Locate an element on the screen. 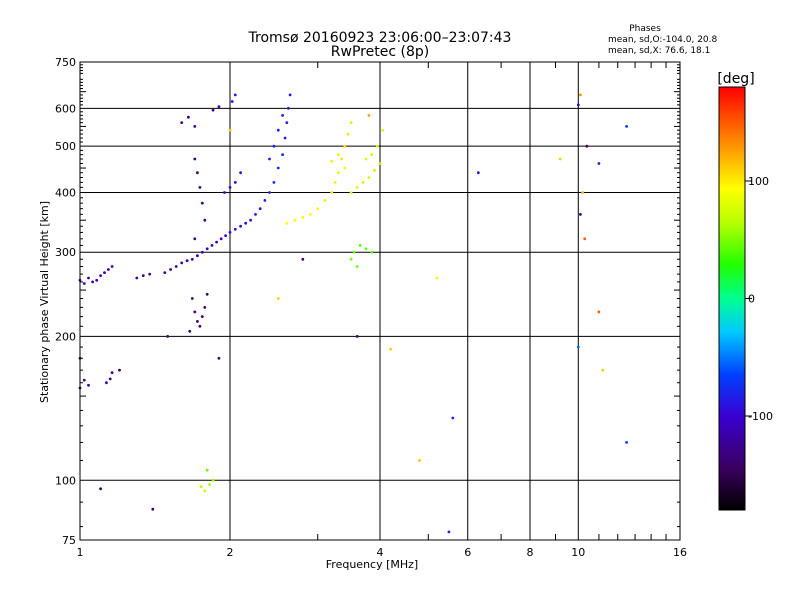 The image size is (800, 604). x-tick-labels: 1 2 4 6 8 10 16 is located at coordinates (382, 552).